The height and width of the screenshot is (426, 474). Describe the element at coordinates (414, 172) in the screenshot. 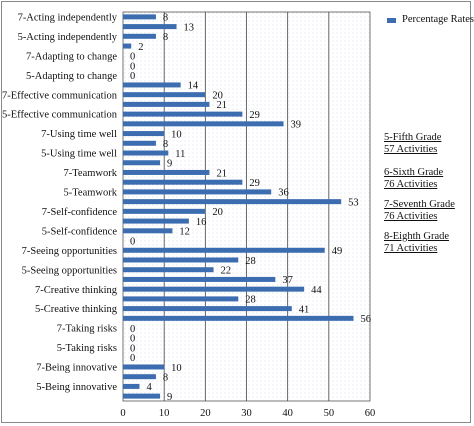

I see `grade-note-title: 6-Sixth Grade` at that location.